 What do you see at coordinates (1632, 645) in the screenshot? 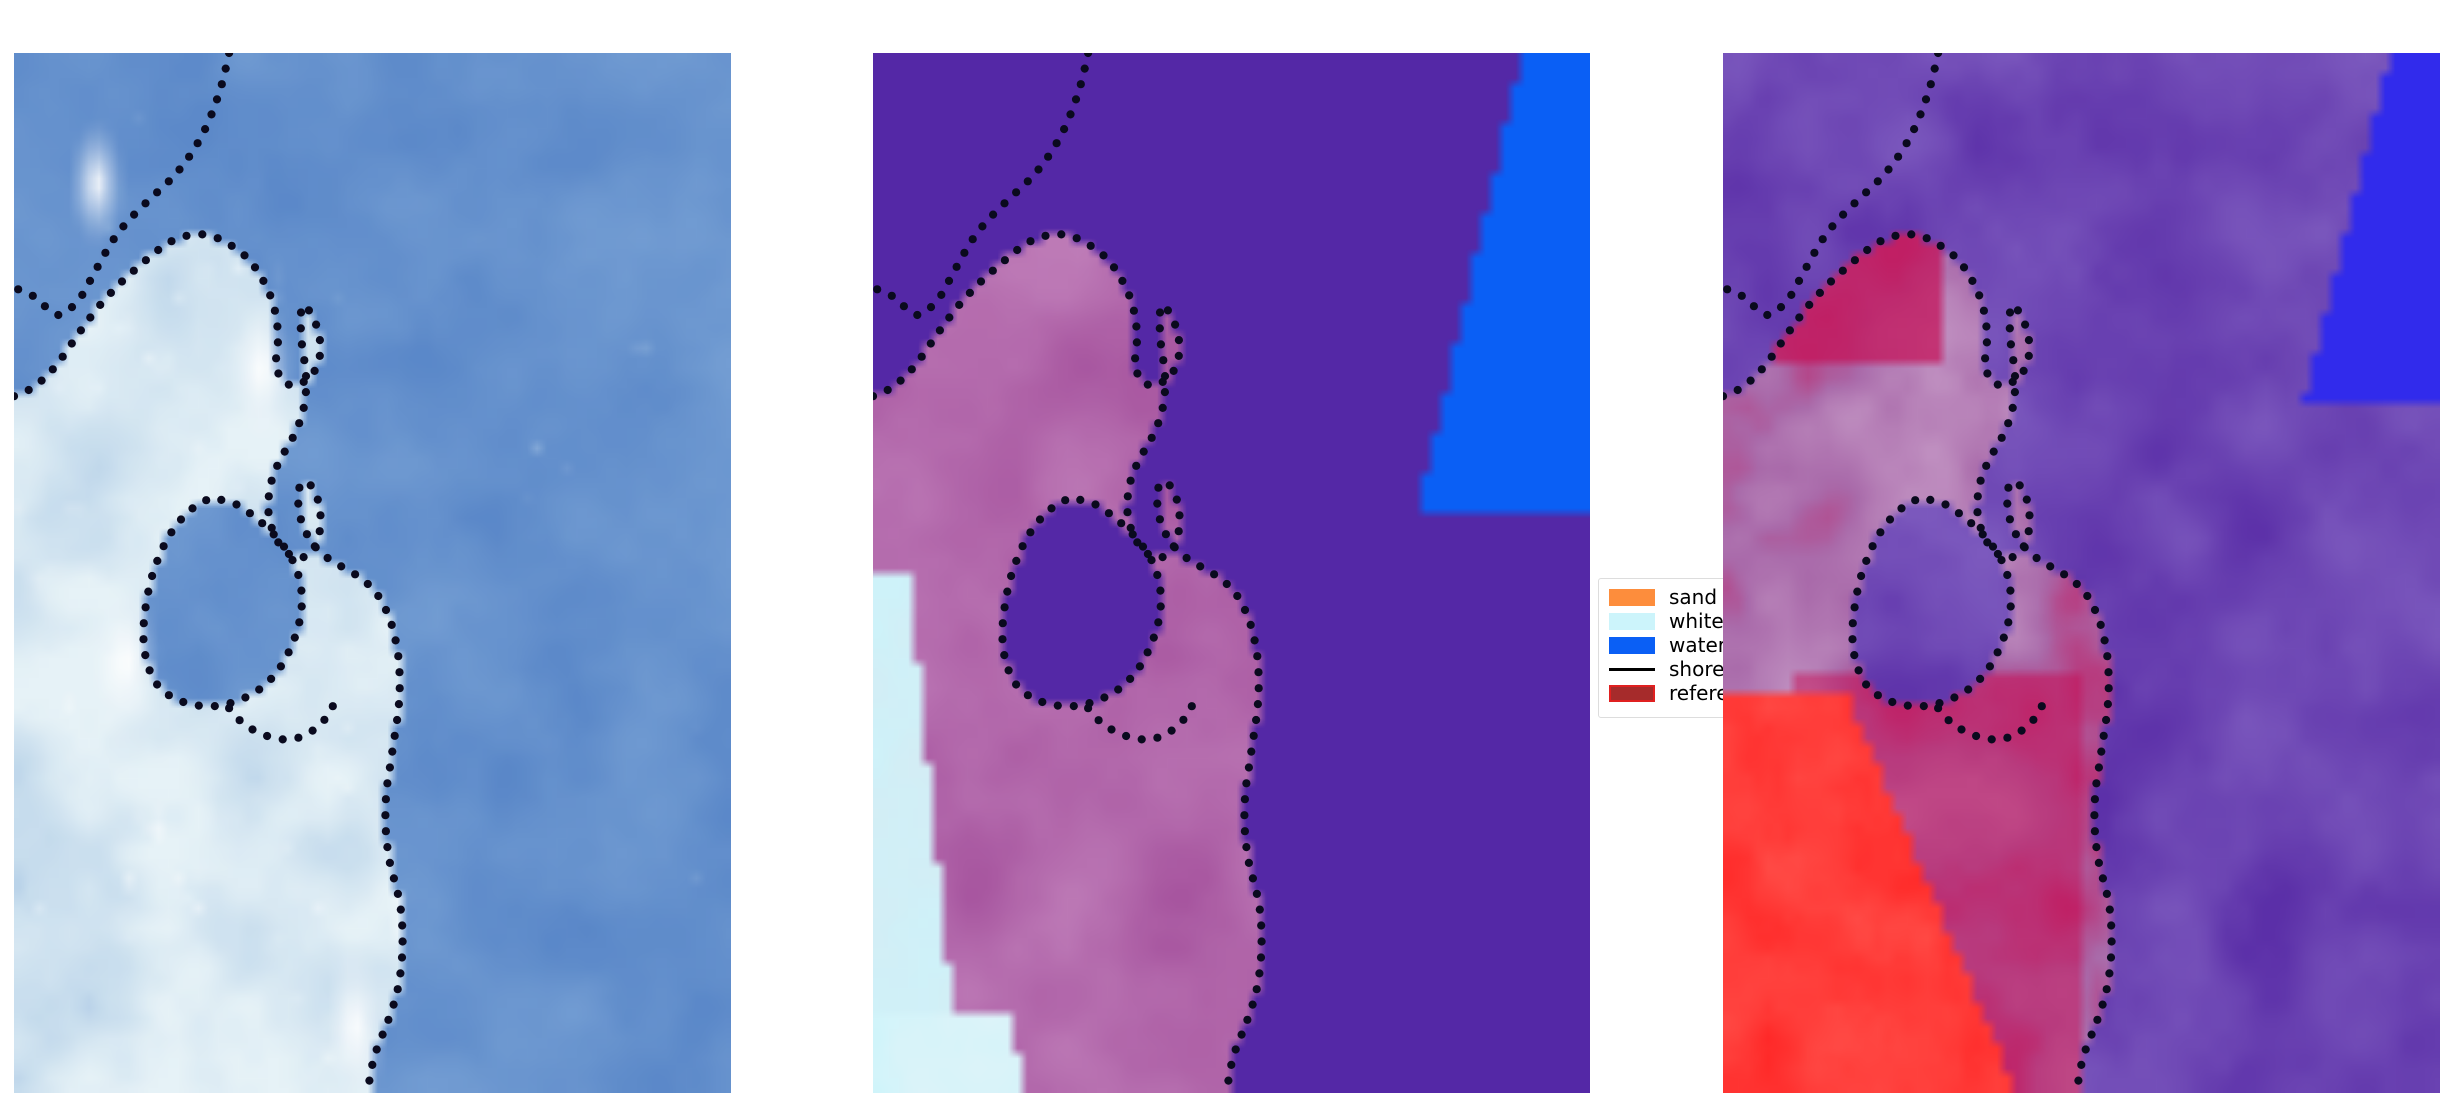
I see `water-swatch` at bounding box center [1632, 645].